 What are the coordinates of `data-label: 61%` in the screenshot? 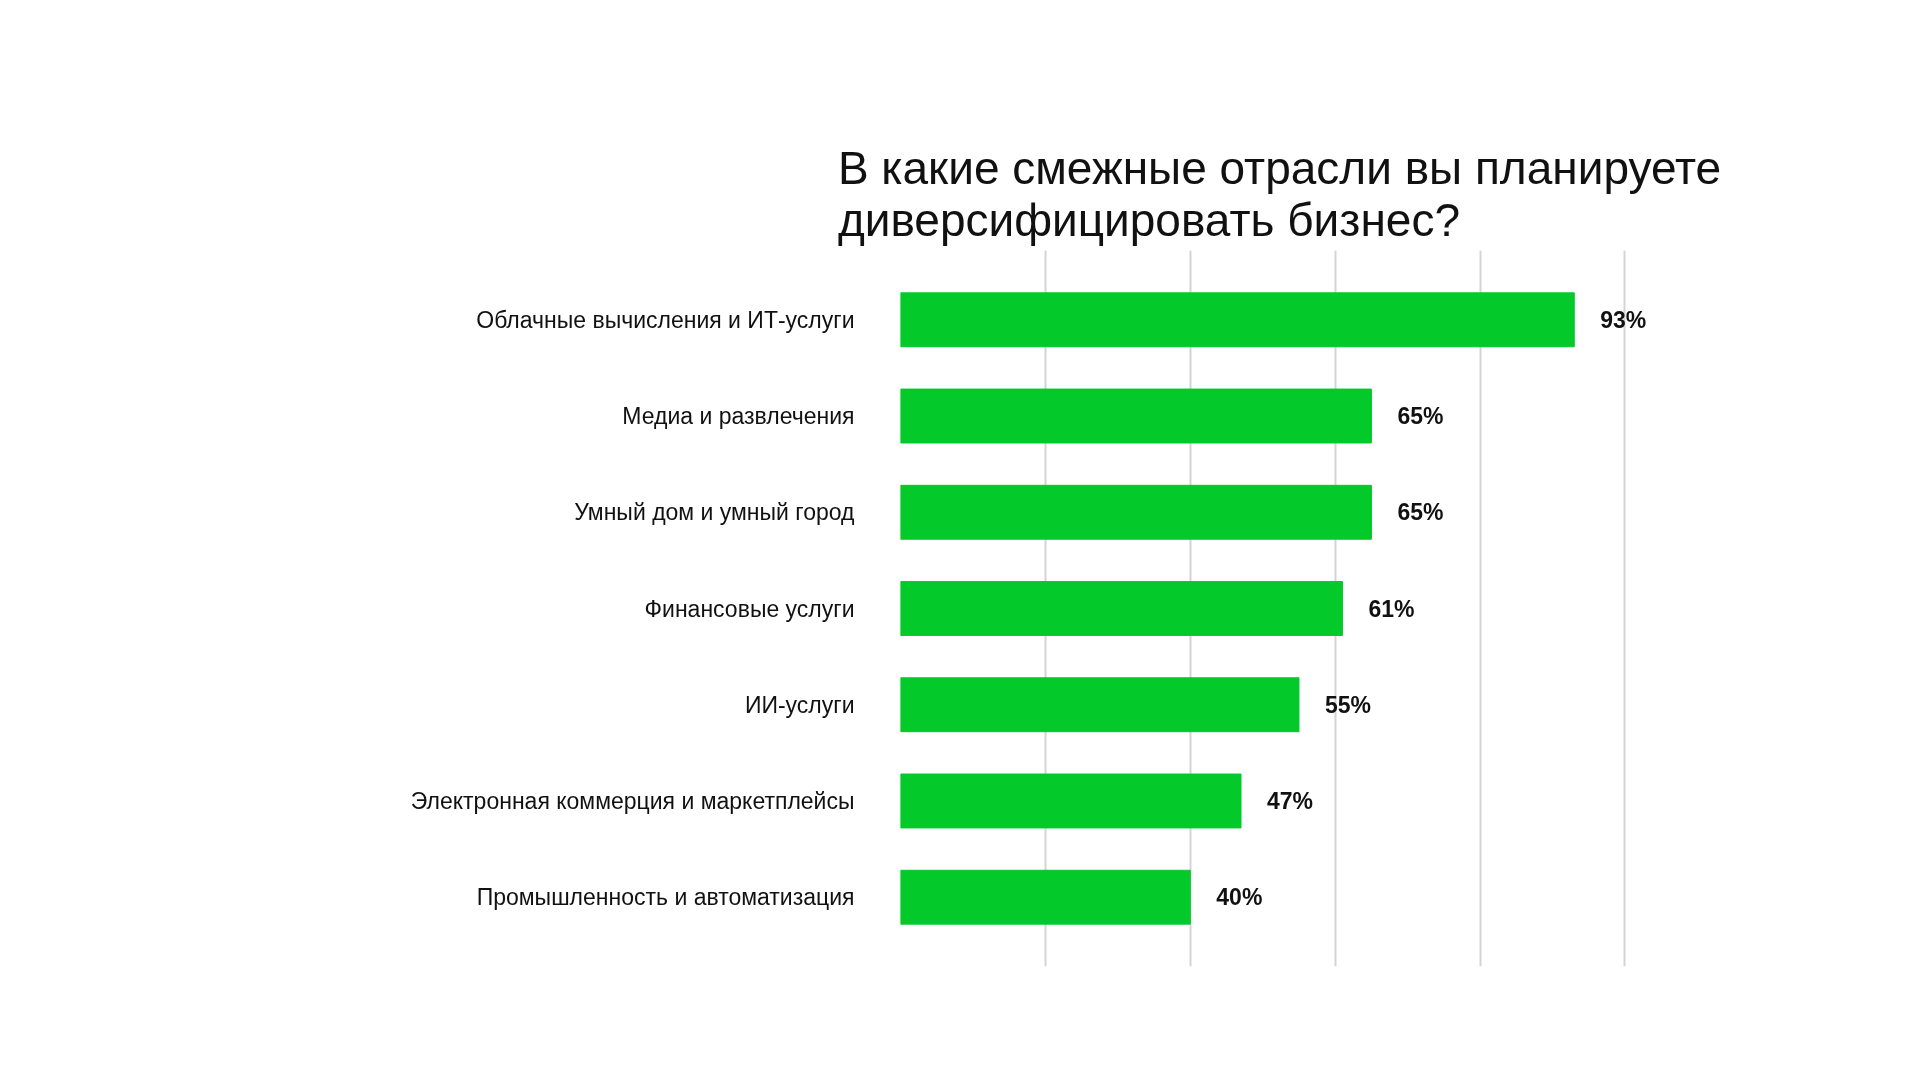 It's located at (1391, 608).